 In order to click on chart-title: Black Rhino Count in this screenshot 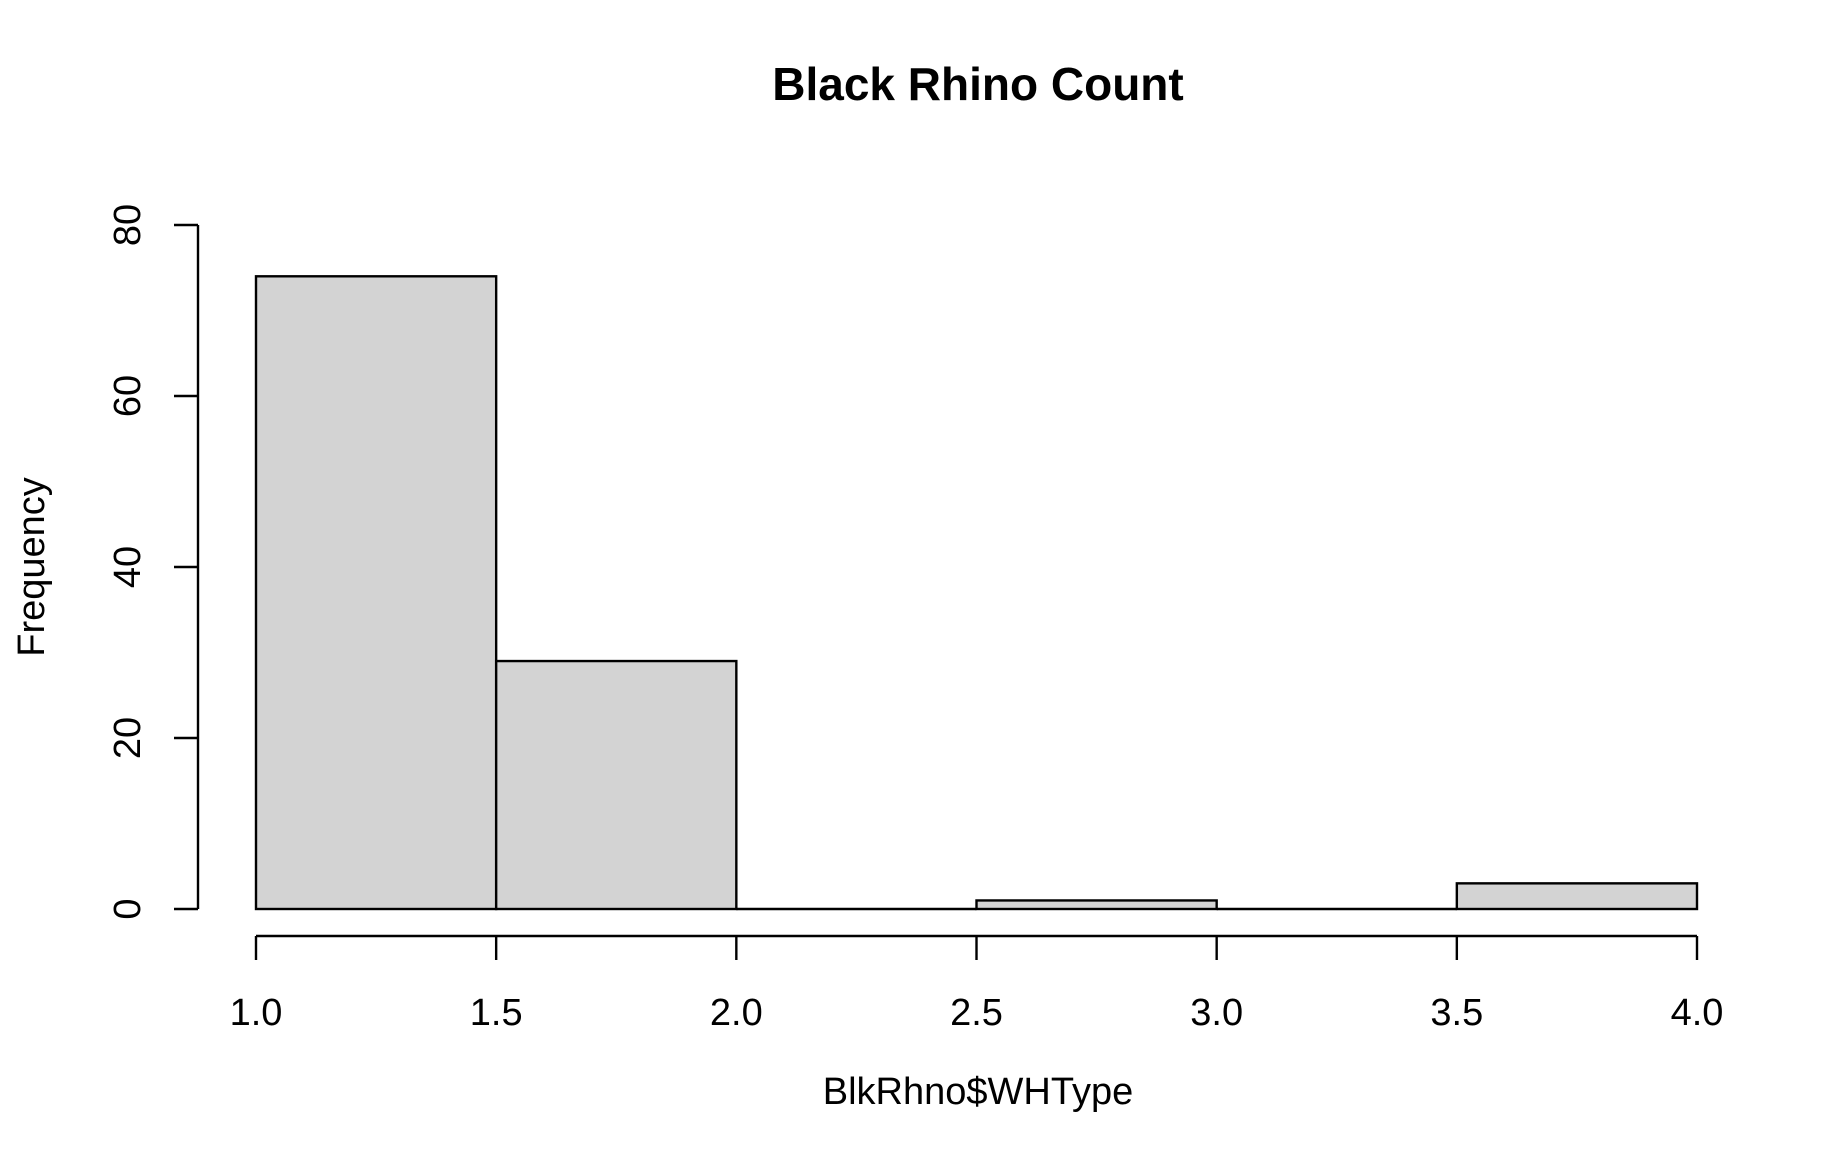, I will do `click(977, 84)`.